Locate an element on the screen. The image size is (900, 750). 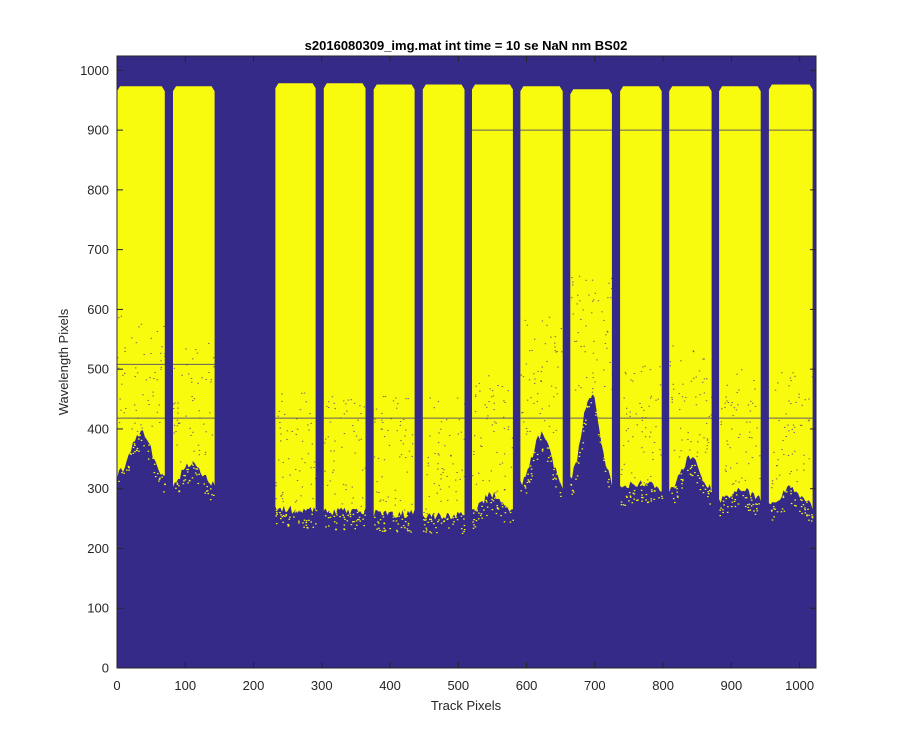
x-tick-label: 100 is located at coordinates (185, 685).